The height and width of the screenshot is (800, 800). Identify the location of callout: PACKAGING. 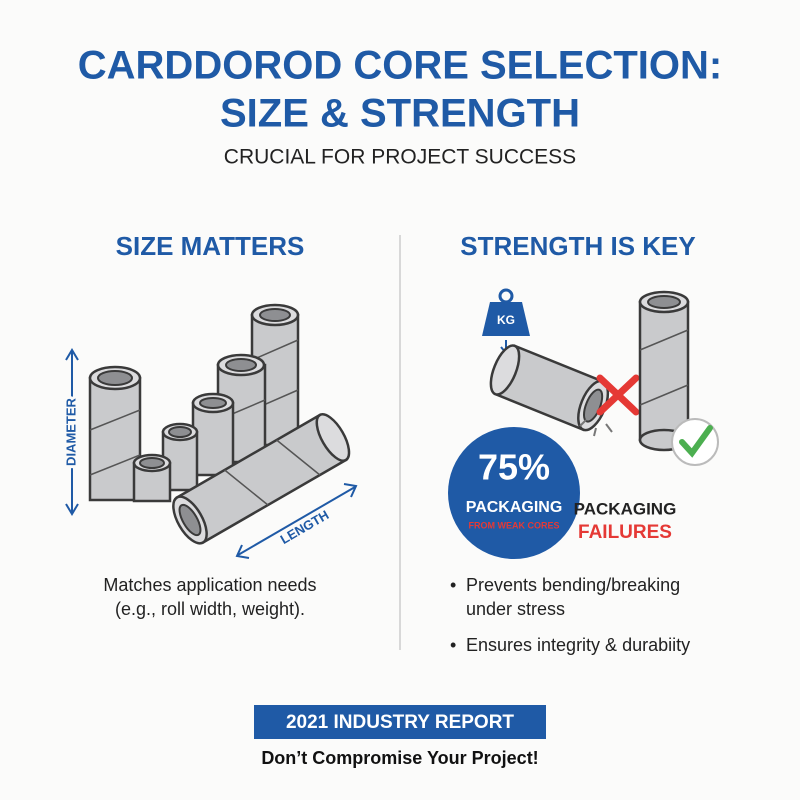
(625, 508).